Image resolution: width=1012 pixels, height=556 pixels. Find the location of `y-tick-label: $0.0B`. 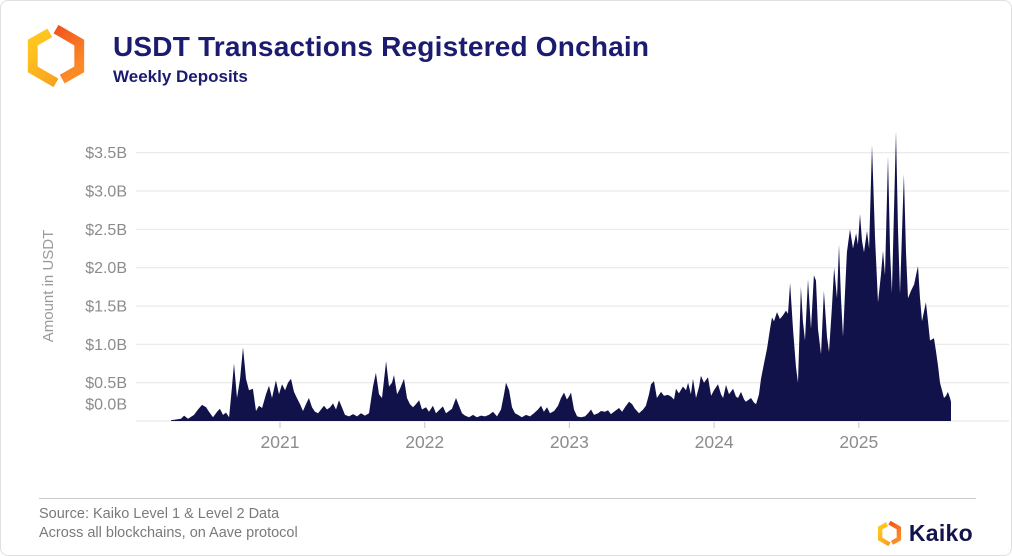

y-tick-label: $0.0B is located at coordinates (106, 405).